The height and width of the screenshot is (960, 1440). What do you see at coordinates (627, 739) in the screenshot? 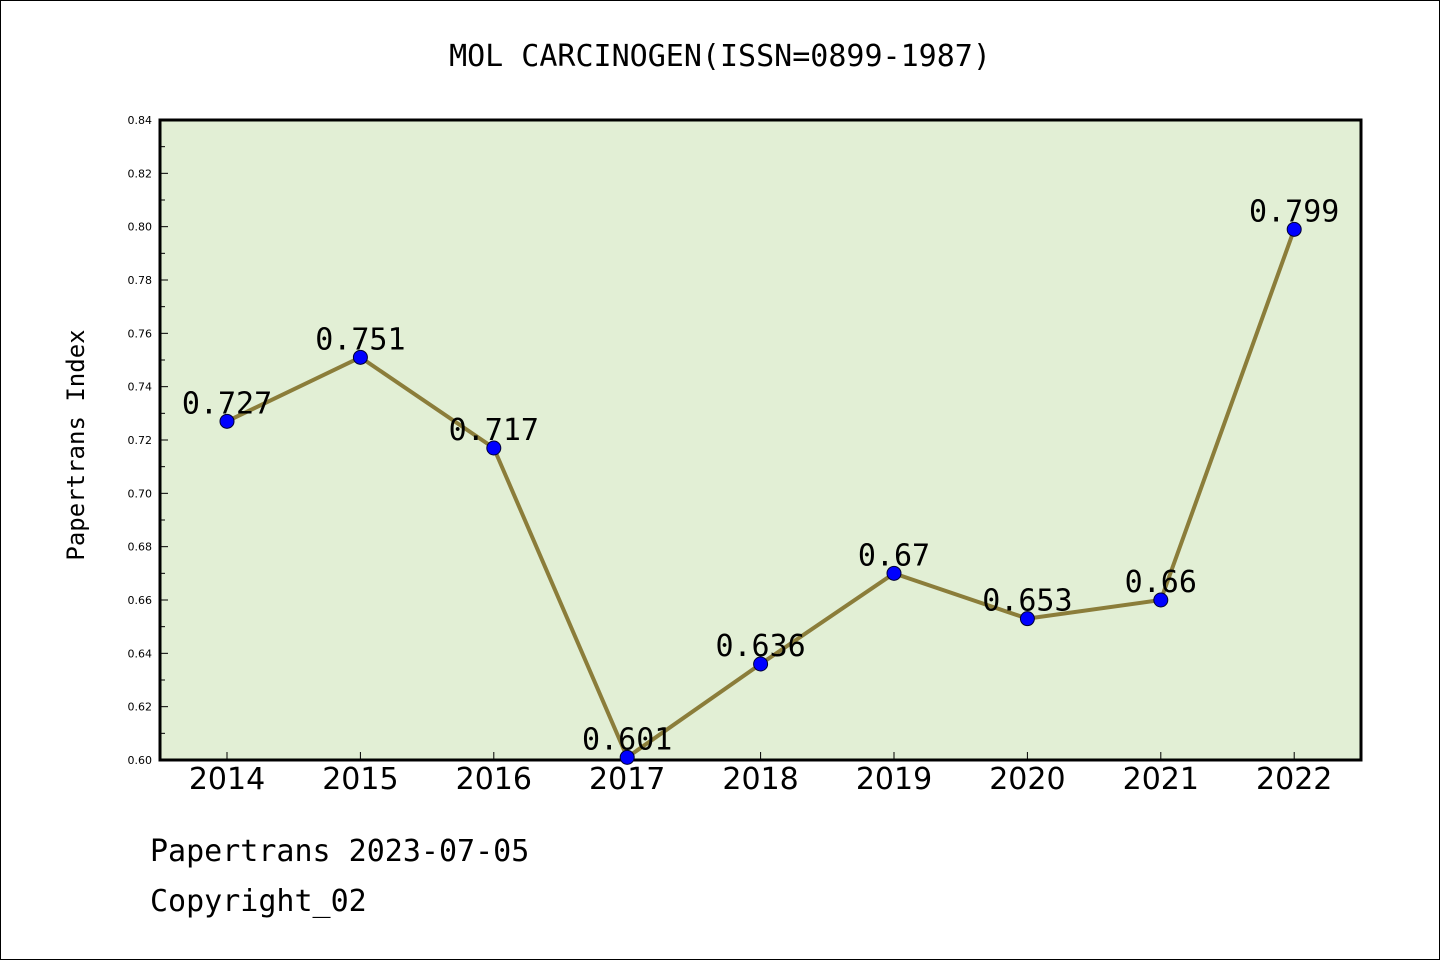
I see `data-label: 0.601` at bounding box center [627, 739].